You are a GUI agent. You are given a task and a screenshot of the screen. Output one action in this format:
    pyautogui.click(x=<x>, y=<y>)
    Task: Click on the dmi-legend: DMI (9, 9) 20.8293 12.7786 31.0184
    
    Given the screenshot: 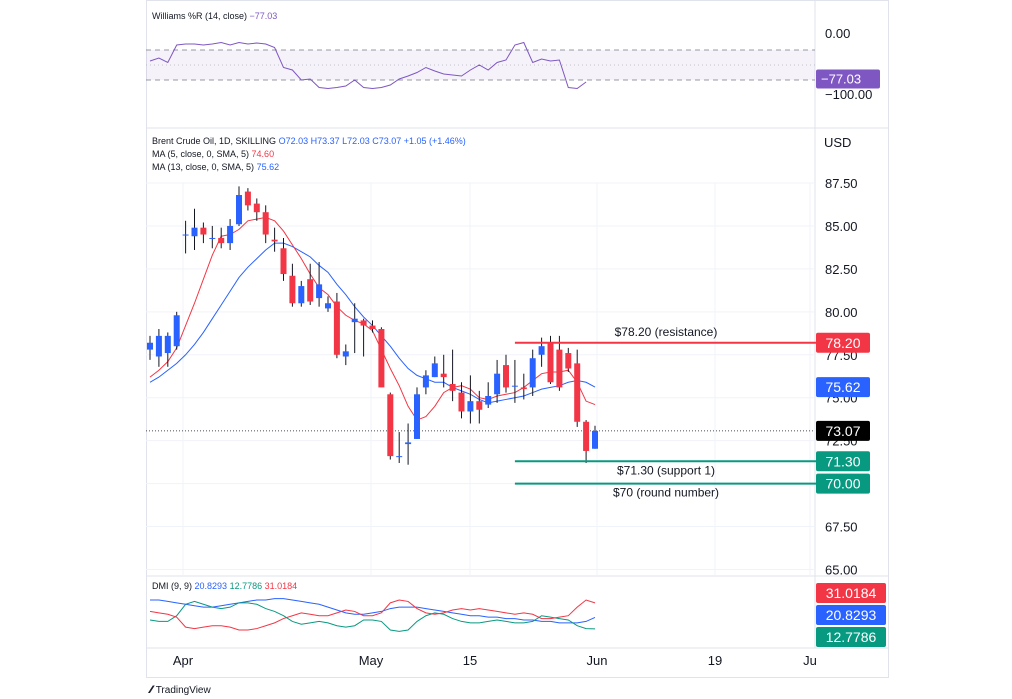 What is the action you would take?
    pyautogui.click(x=224, y=586)
    